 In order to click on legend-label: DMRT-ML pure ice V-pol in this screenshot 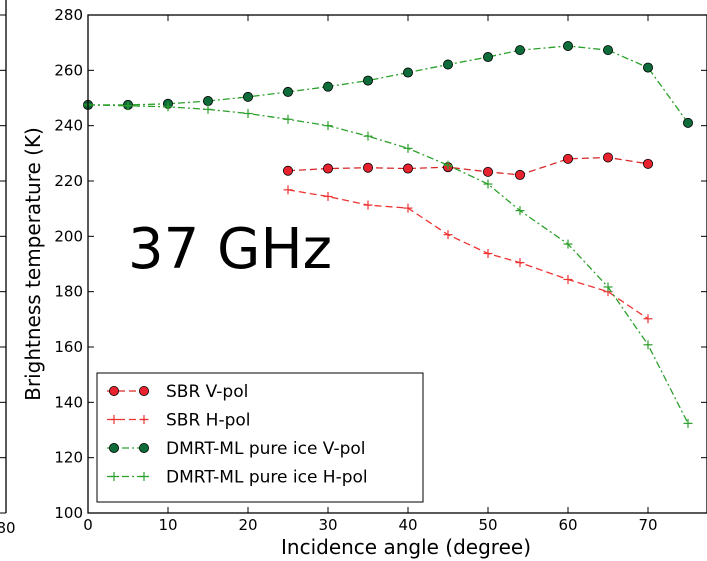, I will do `click(266, 449)`.